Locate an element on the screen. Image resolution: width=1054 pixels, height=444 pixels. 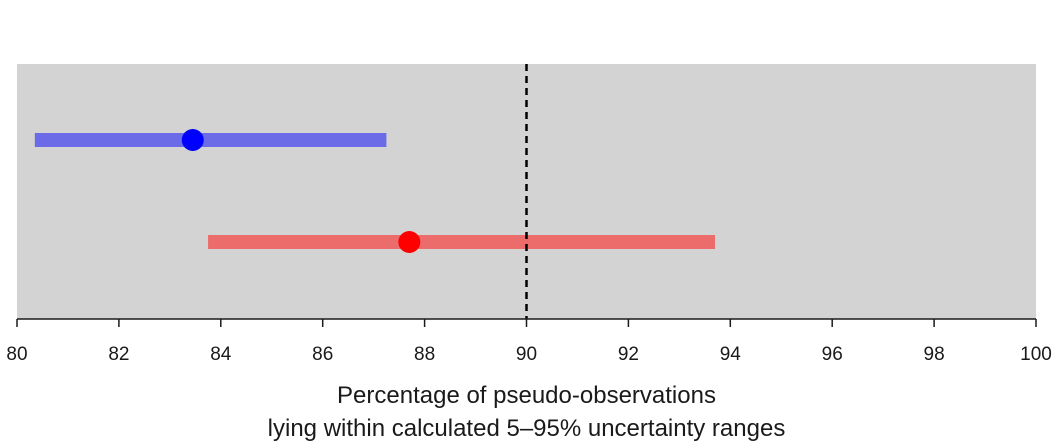
x-tick-label-98: 98 is located at coordinates (934, 354).